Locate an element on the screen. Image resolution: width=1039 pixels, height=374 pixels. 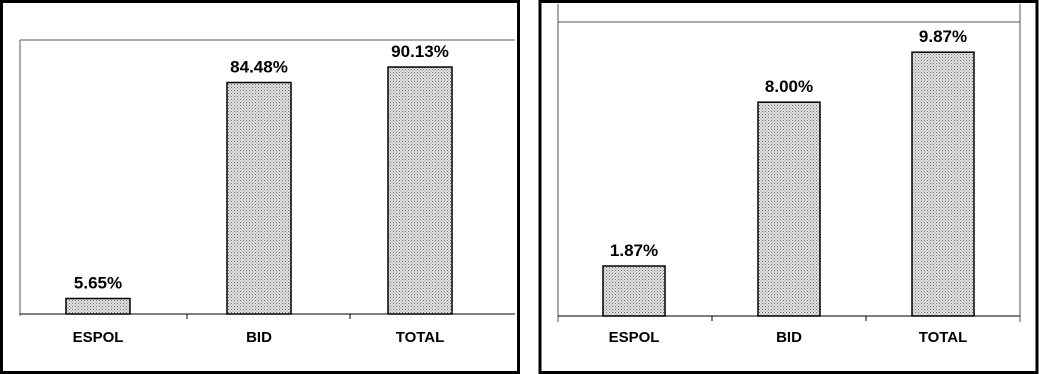
right-category-label-total: TOTAL is located at coordinates (943, 337).